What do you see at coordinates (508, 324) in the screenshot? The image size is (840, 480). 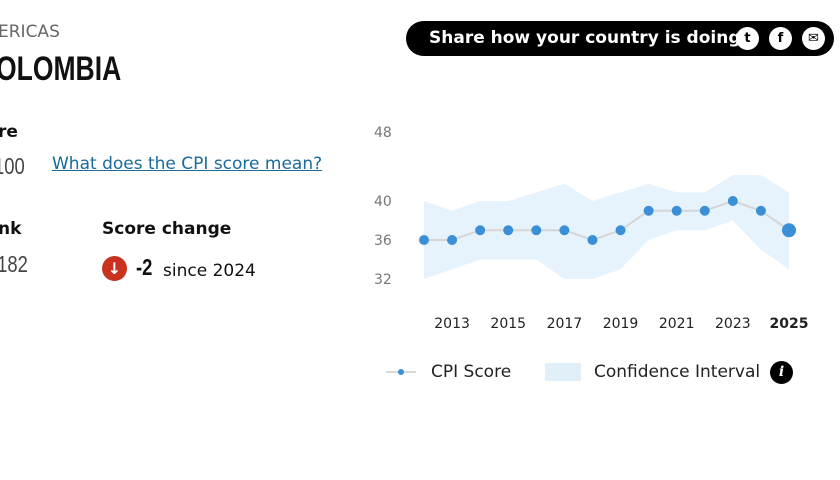 I see `x-tick-label: 2015` at bounding box center [508, 324].